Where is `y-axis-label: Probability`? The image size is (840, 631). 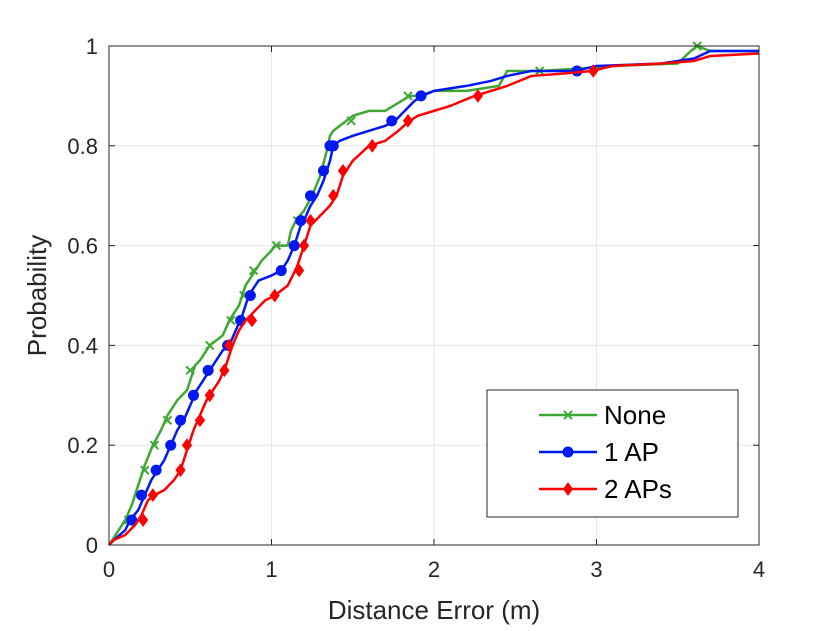 y-axis-label: Probability is located at coordinates (37, 295).